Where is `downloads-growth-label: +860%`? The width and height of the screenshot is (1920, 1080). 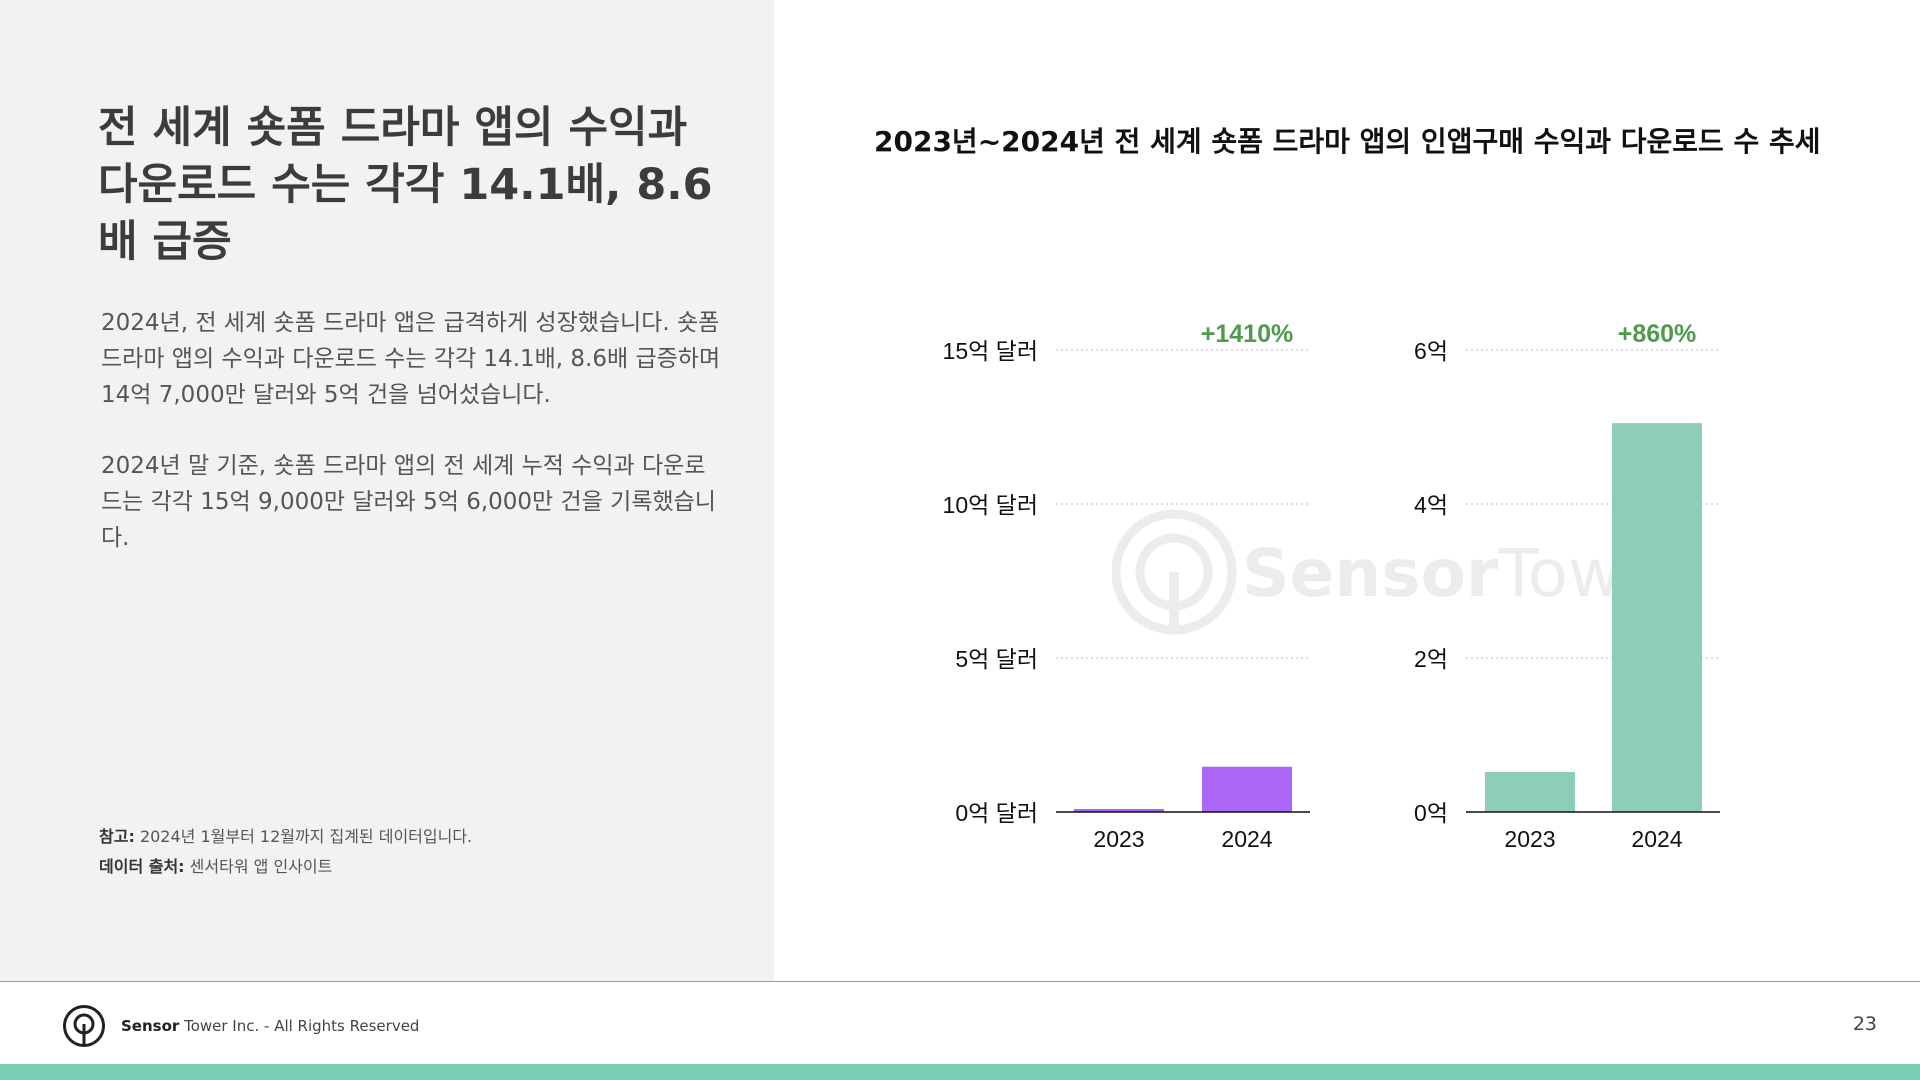
downloads-growth-label: +860% is located at coordinates (1657, 334).